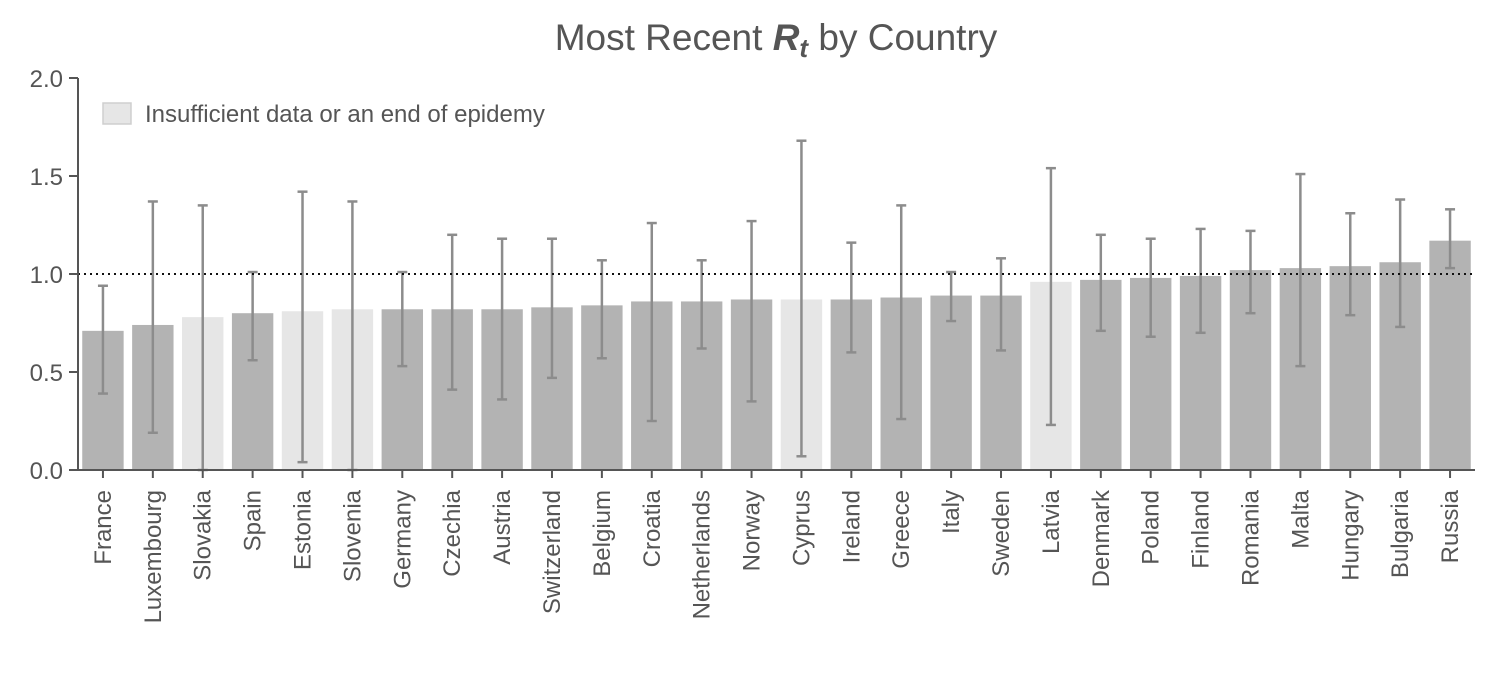 This screenshot has height=683, width=1493. What do you see at coordinates (851, 526) in the screenshot?
I see `x-tick-label-ireland: Ireland` at bounding box center [851, 526].